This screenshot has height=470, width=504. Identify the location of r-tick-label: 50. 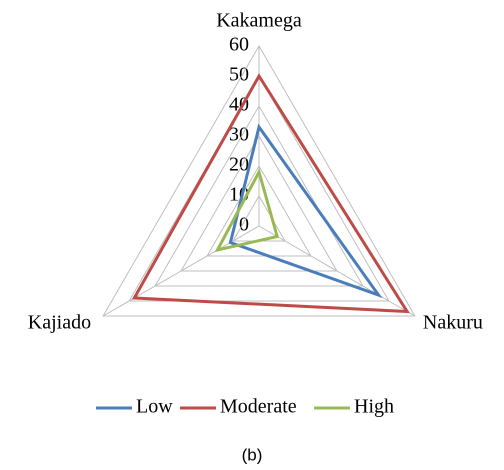
(239, 75).